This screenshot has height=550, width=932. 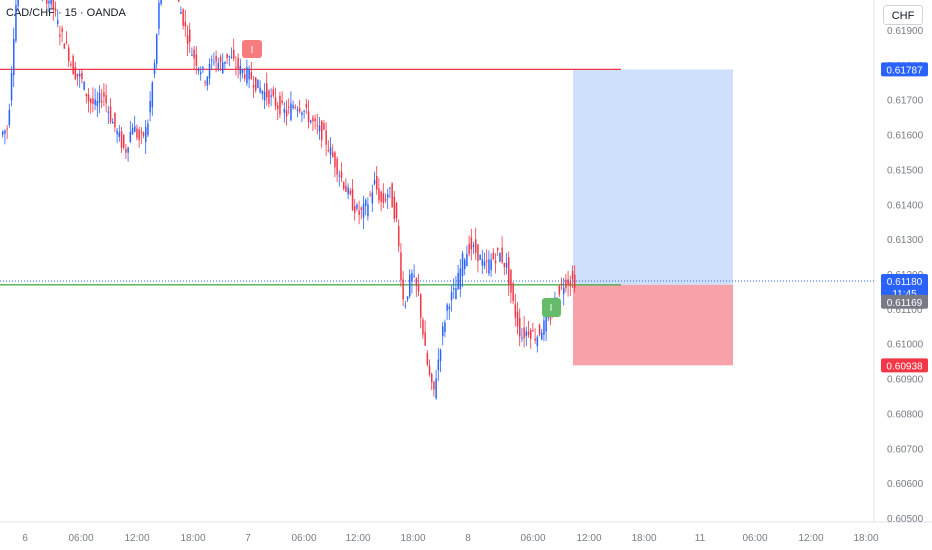 What do you see at coordinates (248, 538) in the screenshot?
I see `x-tick-label: 7` at bounding box center [248, 538].